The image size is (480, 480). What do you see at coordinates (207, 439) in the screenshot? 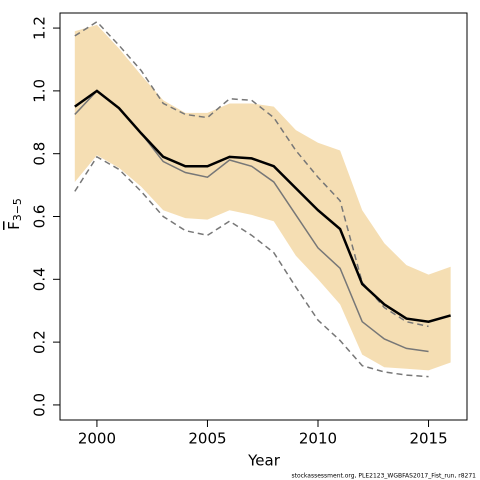
I see `x-tick-label: 2005` at bounding box center [207, 439].